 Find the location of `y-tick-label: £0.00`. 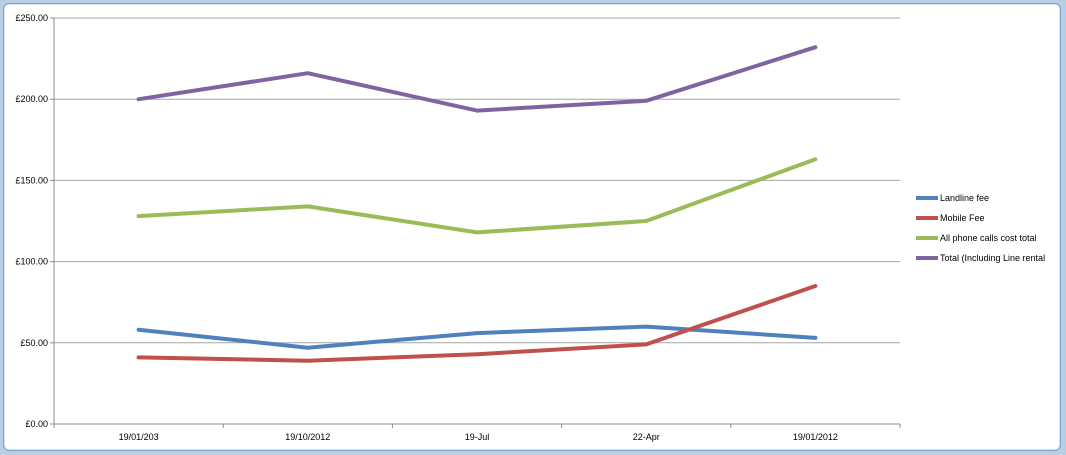

y-tick-label: £0.00 is located at coordinates (36, 424).